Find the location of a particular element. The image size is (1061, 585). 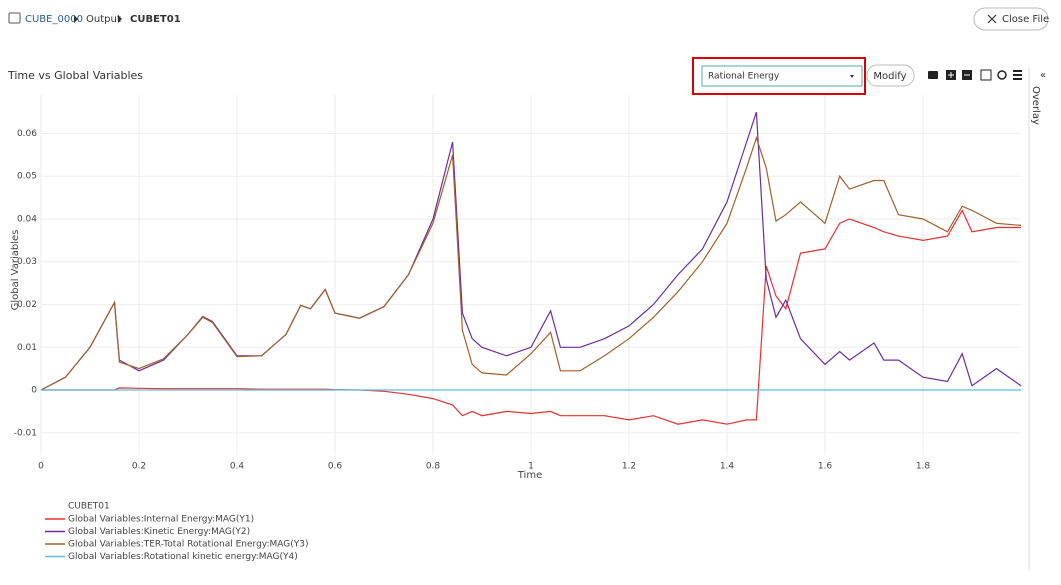

highlight-box is located at coordinates (779, 76).